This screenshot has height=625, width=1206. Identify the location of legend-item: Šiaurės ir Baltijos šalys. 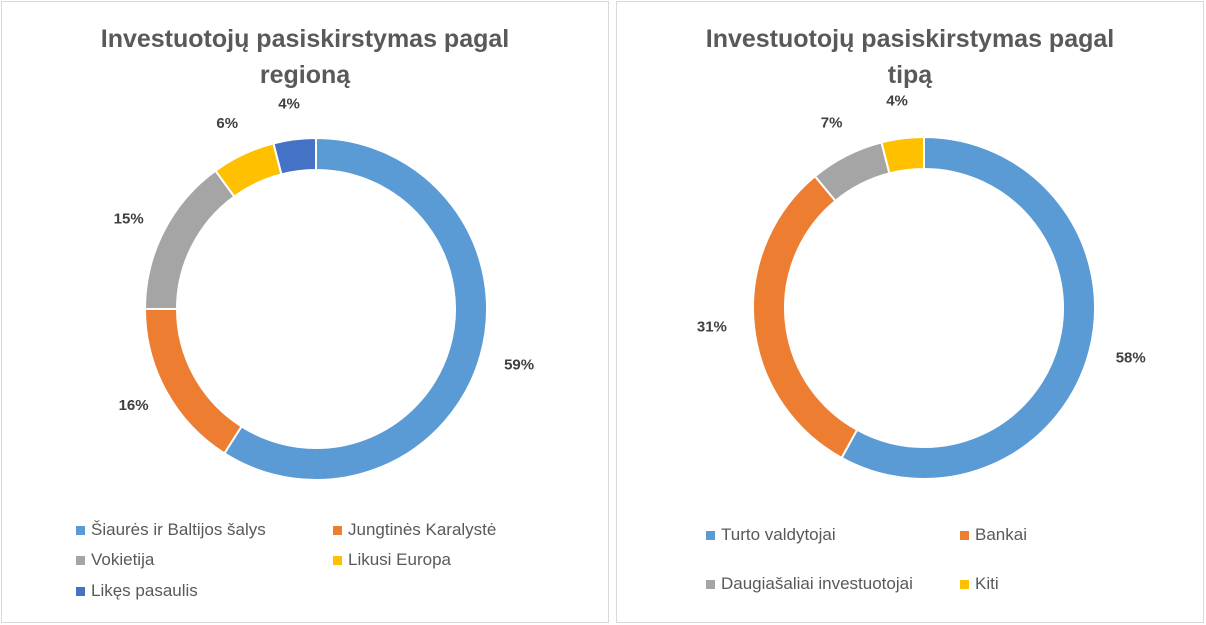
(171, 530).